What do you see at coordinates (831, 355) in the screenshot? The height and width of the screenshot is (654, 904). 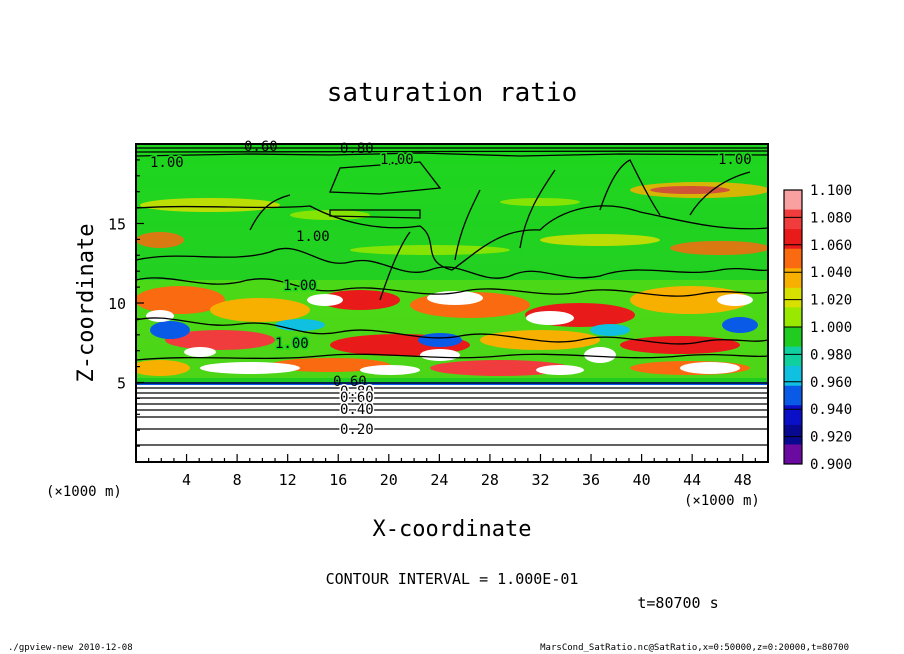 I see `colorbar-label: 0.980` at bounding box center [831, 355].